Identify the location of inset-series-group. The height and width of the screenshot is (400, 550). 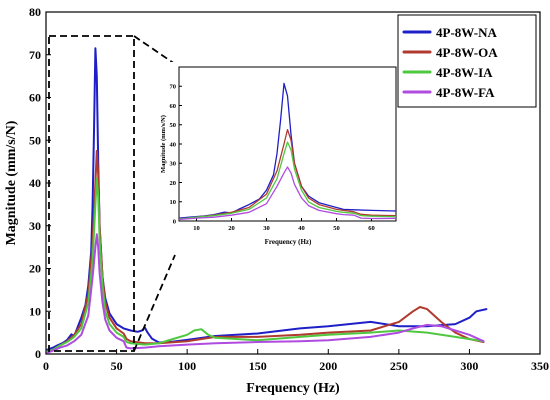
(287, 151).